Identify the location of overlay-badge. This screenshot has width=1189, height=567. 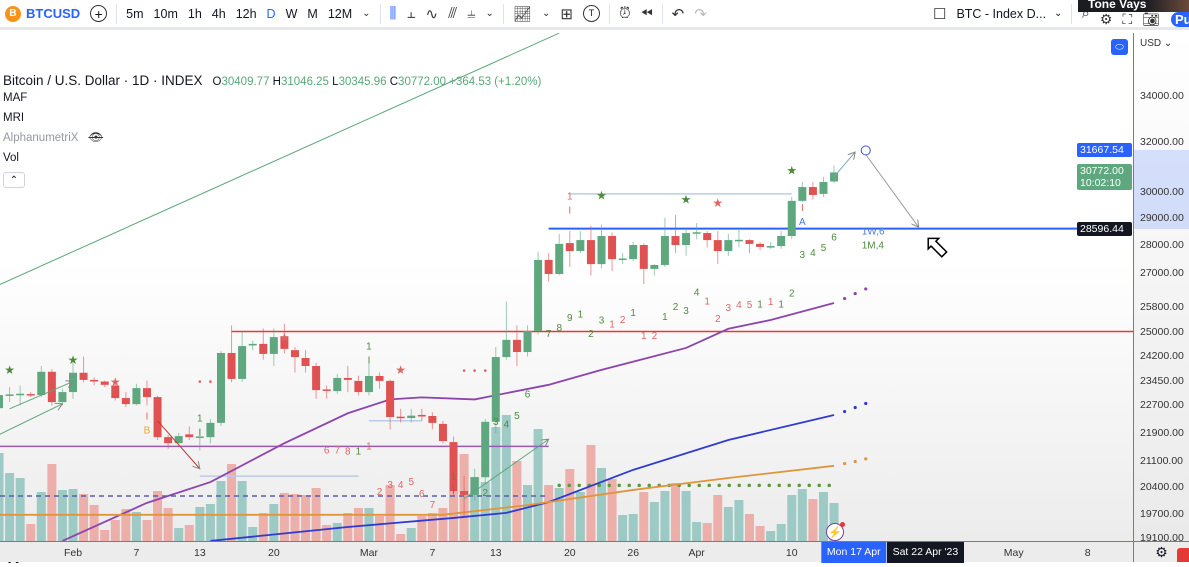
(1183, 555).